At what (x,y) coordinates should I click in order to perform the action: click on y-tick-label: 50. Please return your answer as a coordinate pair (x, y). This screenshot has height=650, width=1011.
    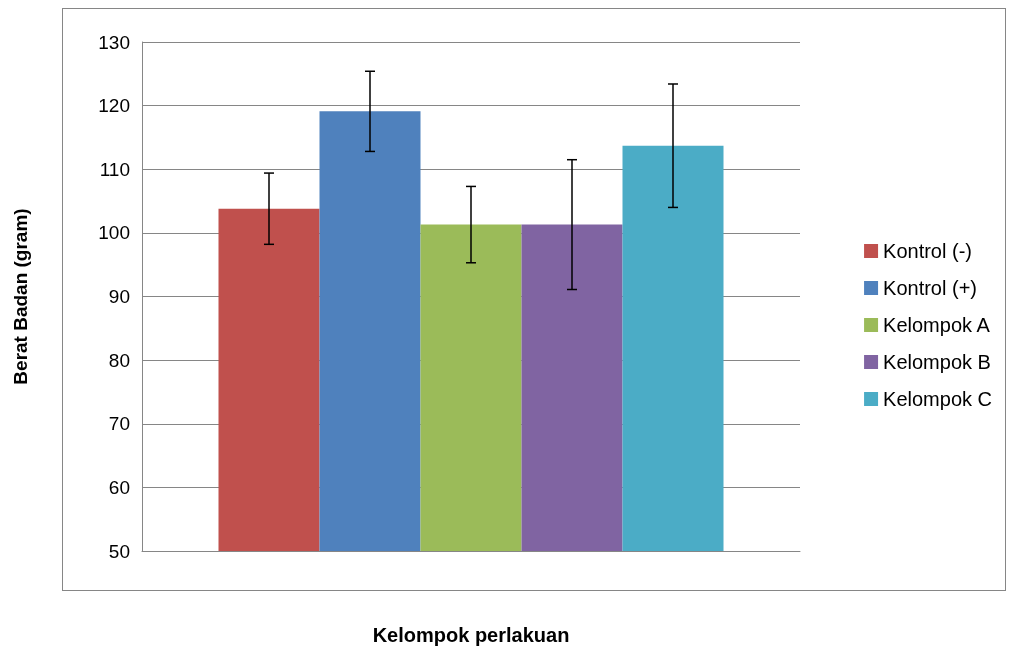
    Looking at the image, I should click on (119, 551).